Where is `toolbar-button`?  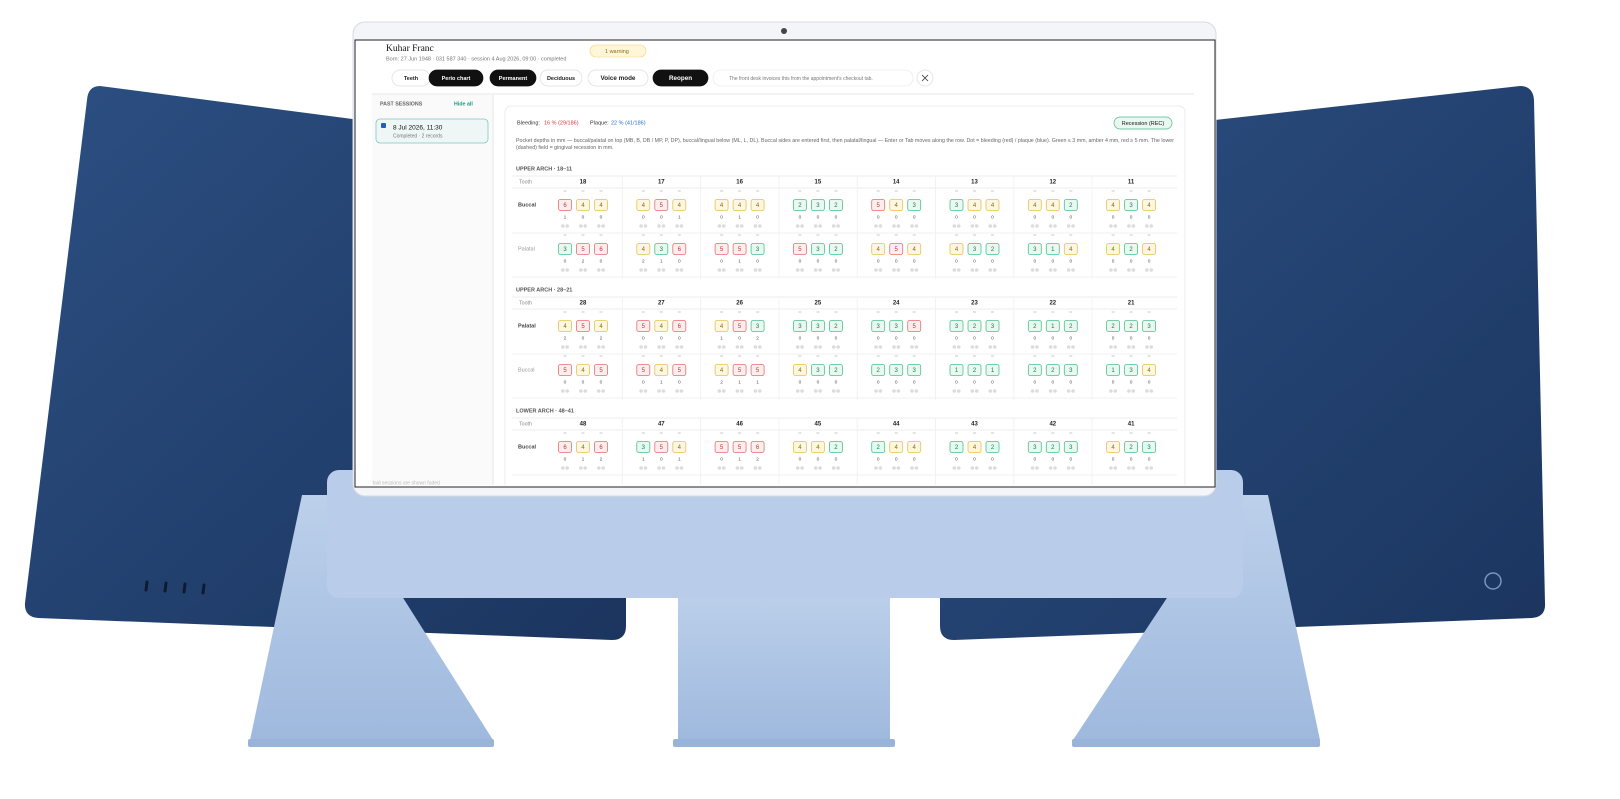 toolbar-button is located at coordinates (561, 78).